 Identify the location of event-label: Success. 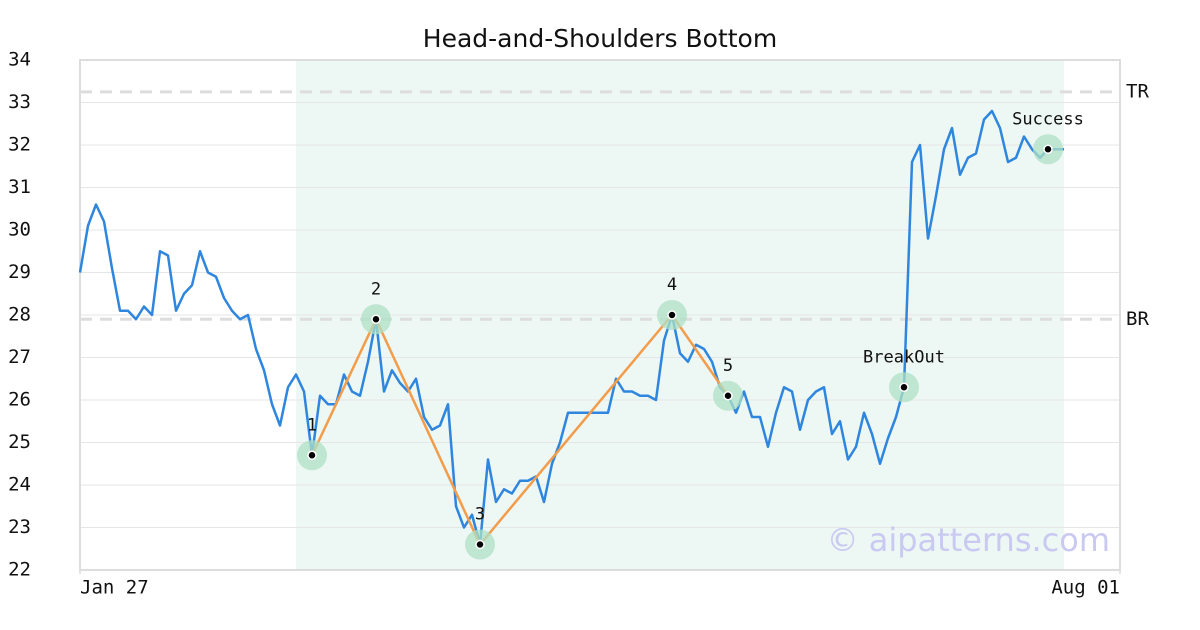
(1048, 119).